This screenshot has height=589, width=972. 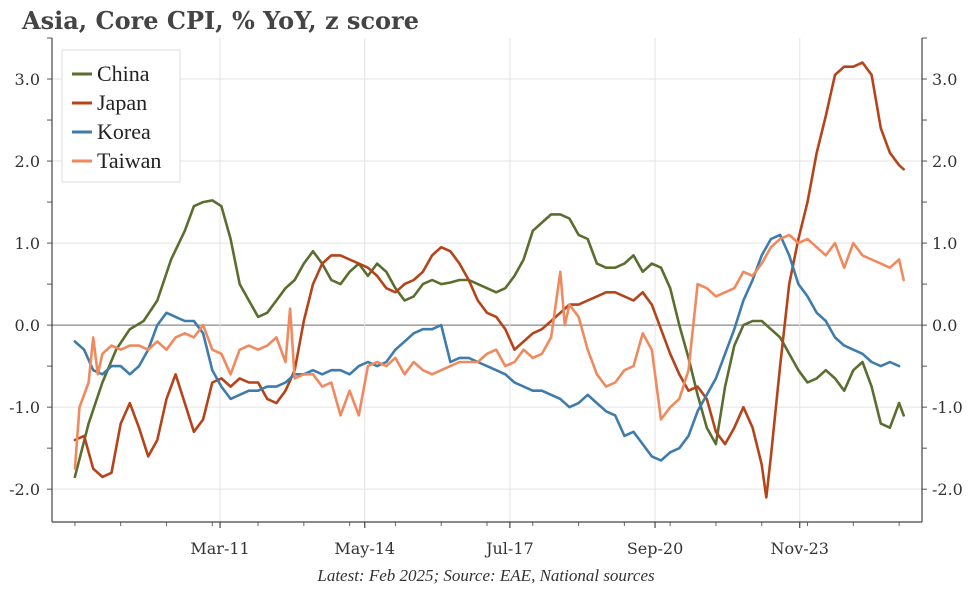 I want to click on legend-label-korea: Korea, so click(x=124, y=131).